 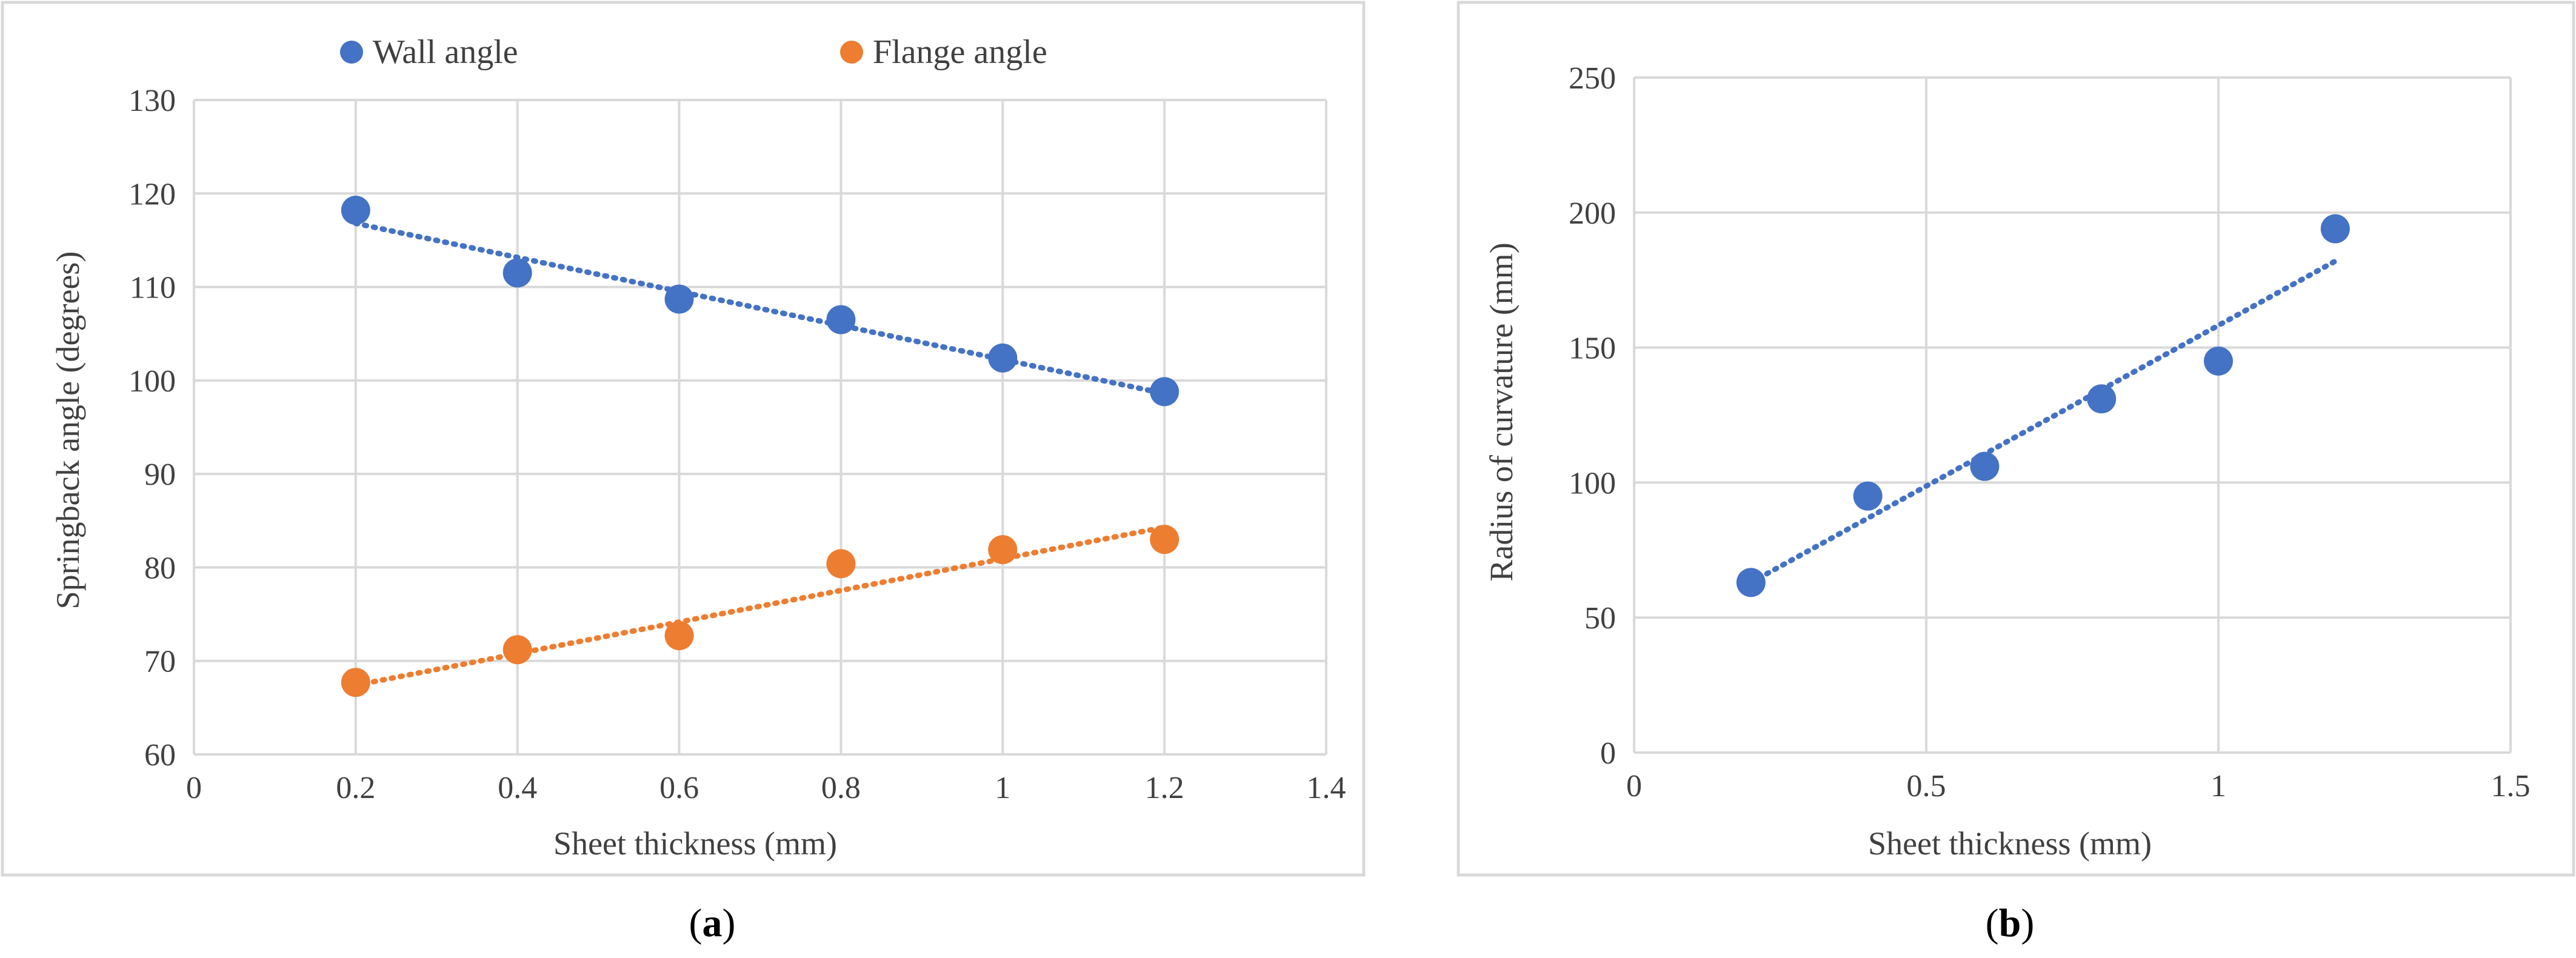 What do you see at coordinates (852, 52) in the screenshot?
I see `legend-marker-flange-angle` at bounding box center [852, 52].